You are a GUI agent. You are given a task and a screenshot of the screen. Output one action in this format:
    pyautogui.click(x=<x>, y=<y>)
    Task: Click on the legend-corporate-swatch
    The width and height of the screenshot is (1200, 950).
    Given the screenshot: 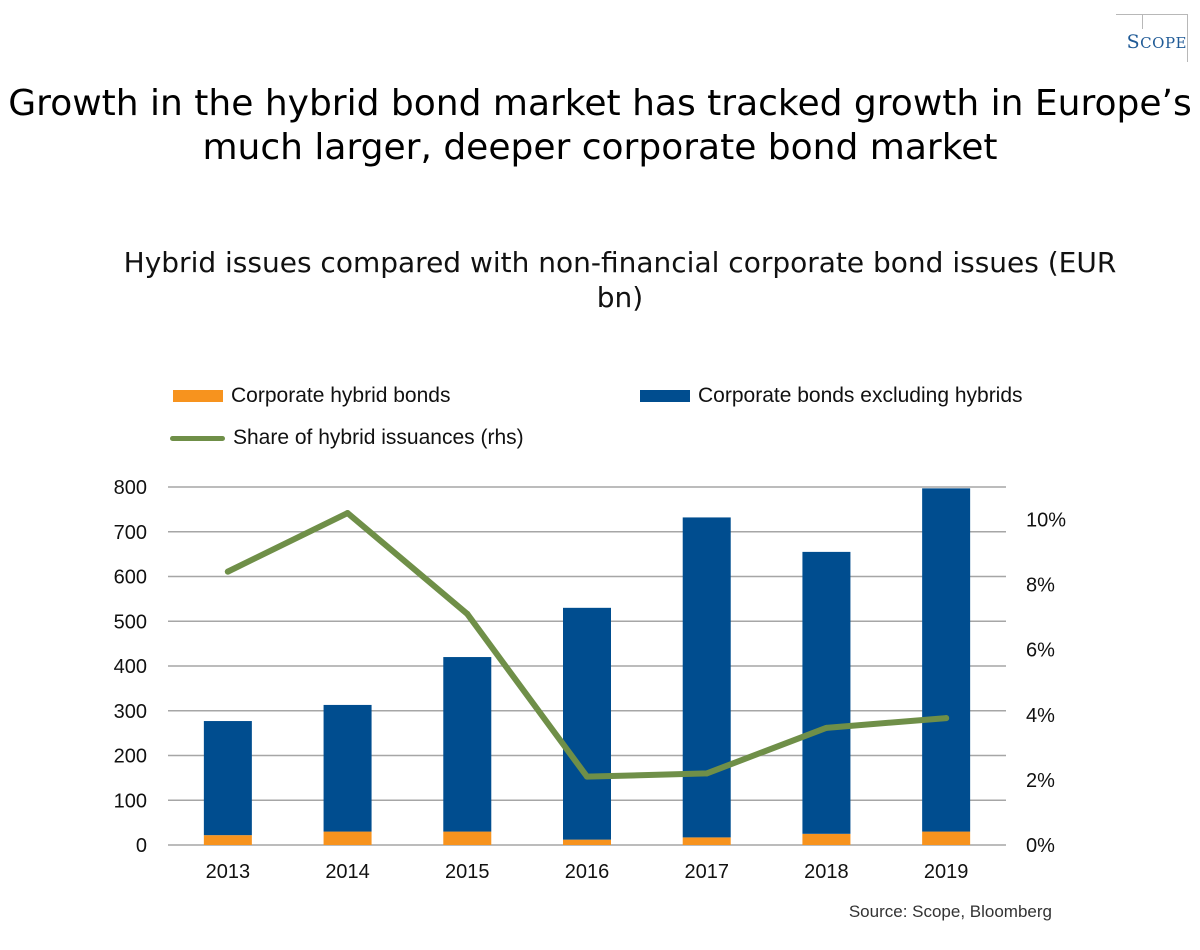 What is the action you would take?
    pyautogui.click(x=665, y=396)
    